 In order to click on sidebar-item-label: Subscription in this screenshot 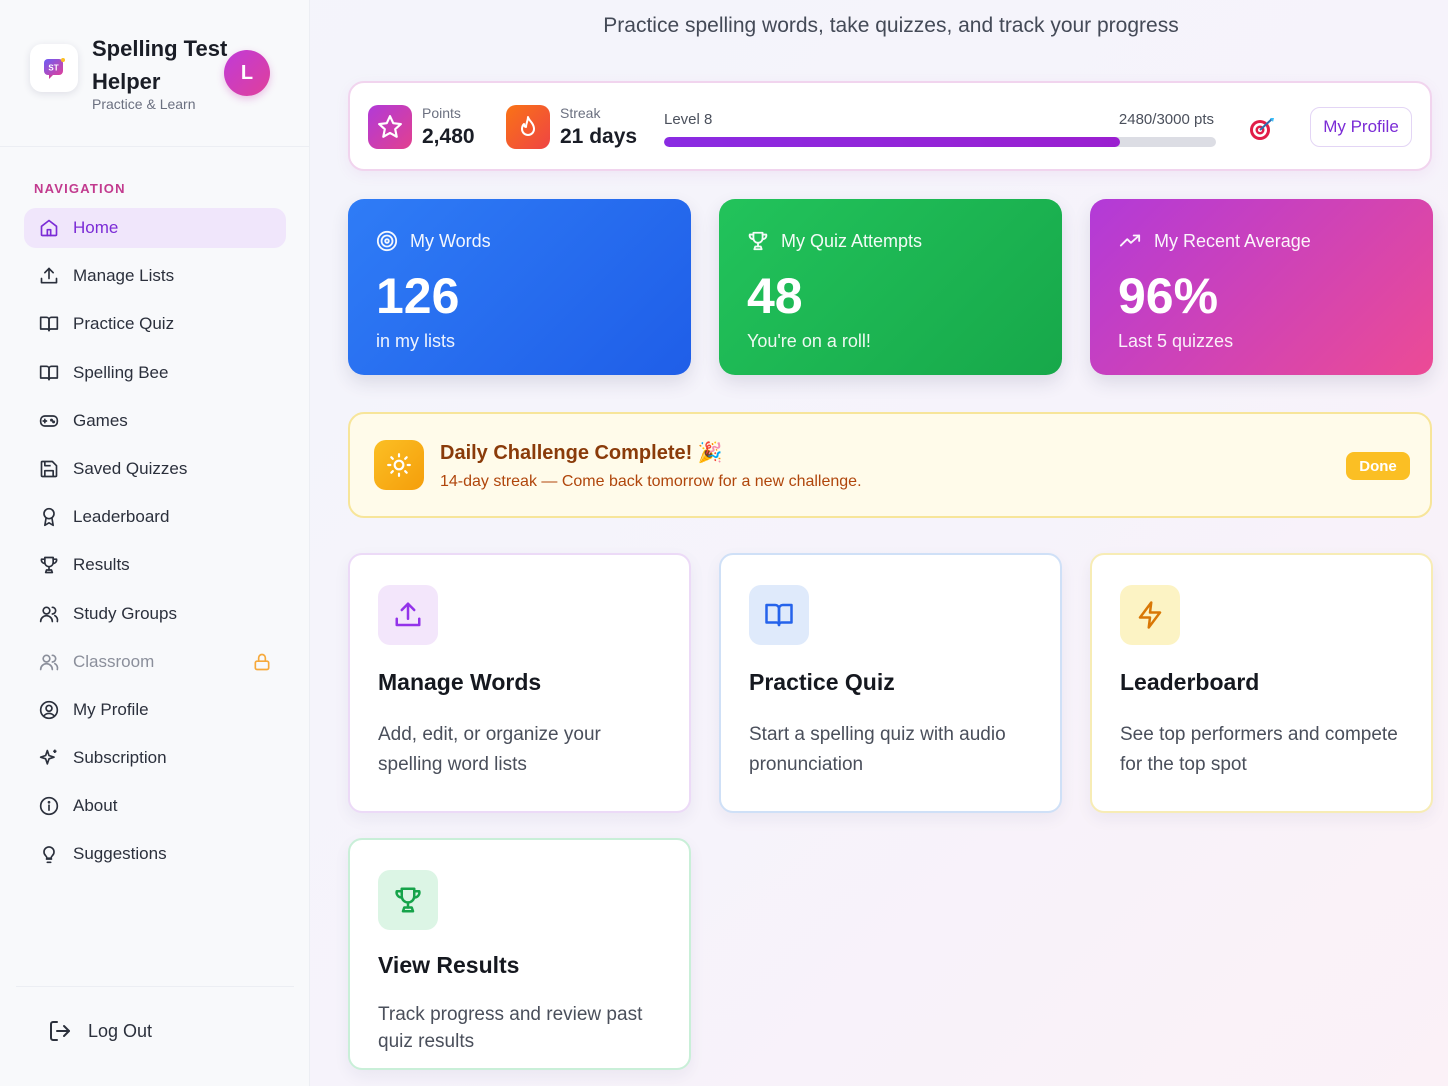, I will do `click(120, 758)`.